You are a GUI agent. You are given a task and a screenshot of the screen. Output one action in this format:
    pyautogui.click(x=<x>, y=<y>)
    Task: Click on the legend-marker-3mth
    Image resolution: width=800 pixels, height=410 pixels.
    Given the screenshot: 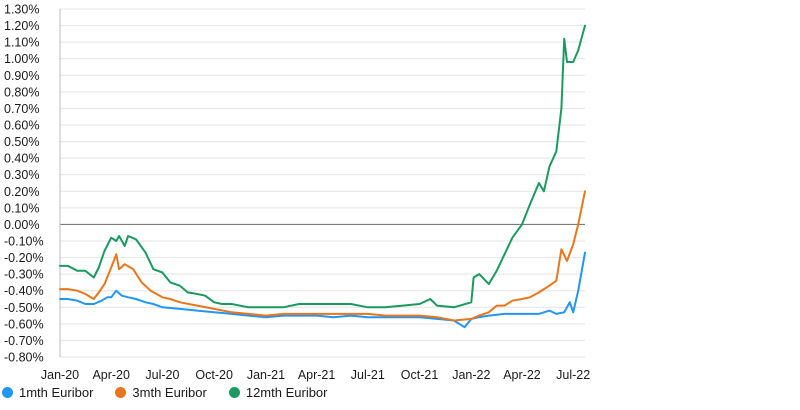 What is the action you would take?
    pyautogui.click(x=121, y=392)
    